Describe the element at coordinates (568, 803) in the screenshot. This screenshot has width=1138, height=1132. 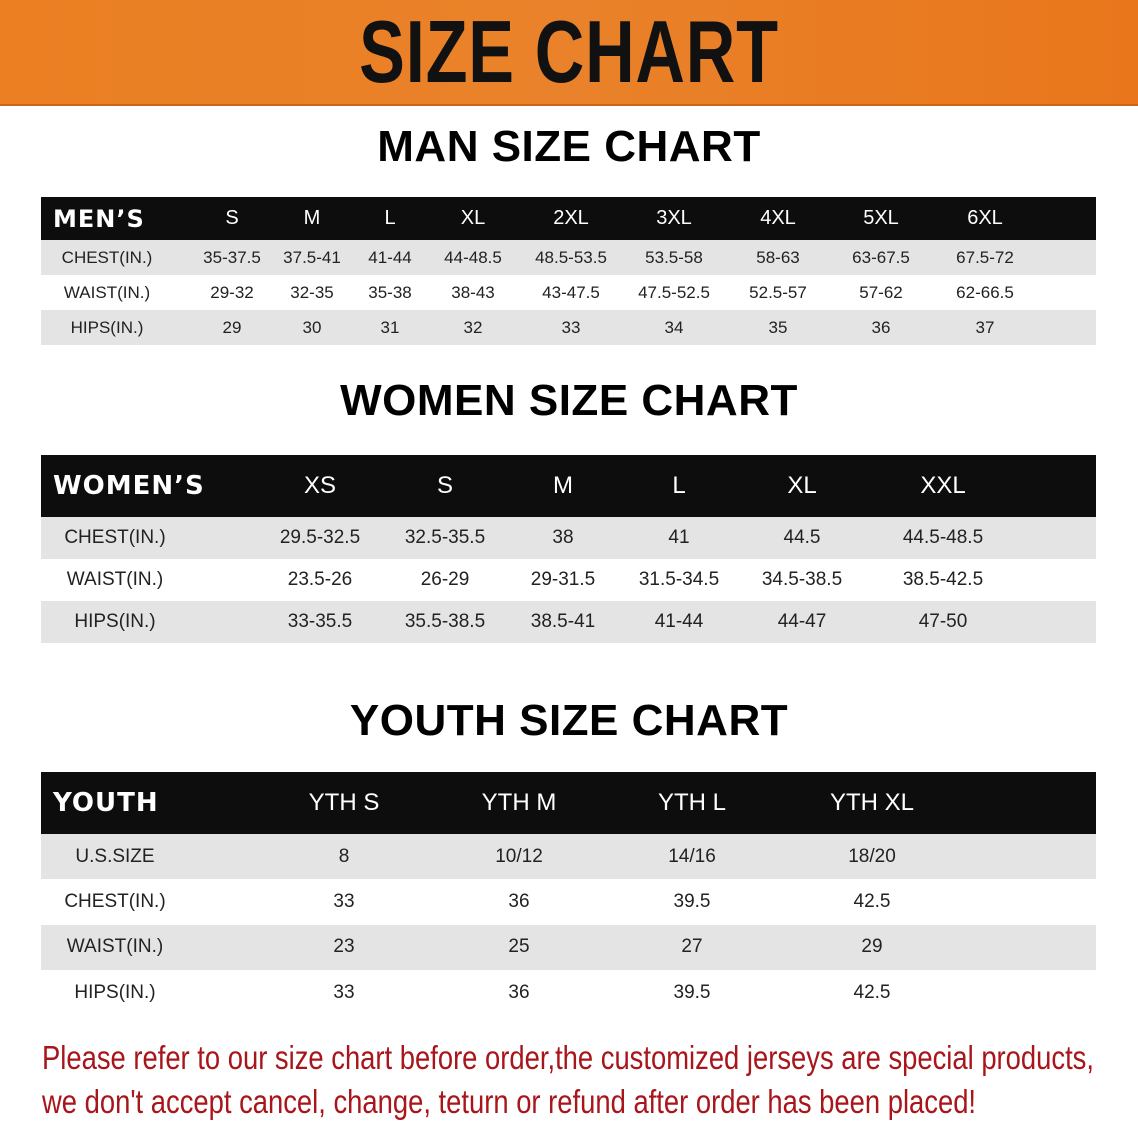
I see `youth-header-row: YOUTH YTH S YTH M YTH L YTH XL` at that location.